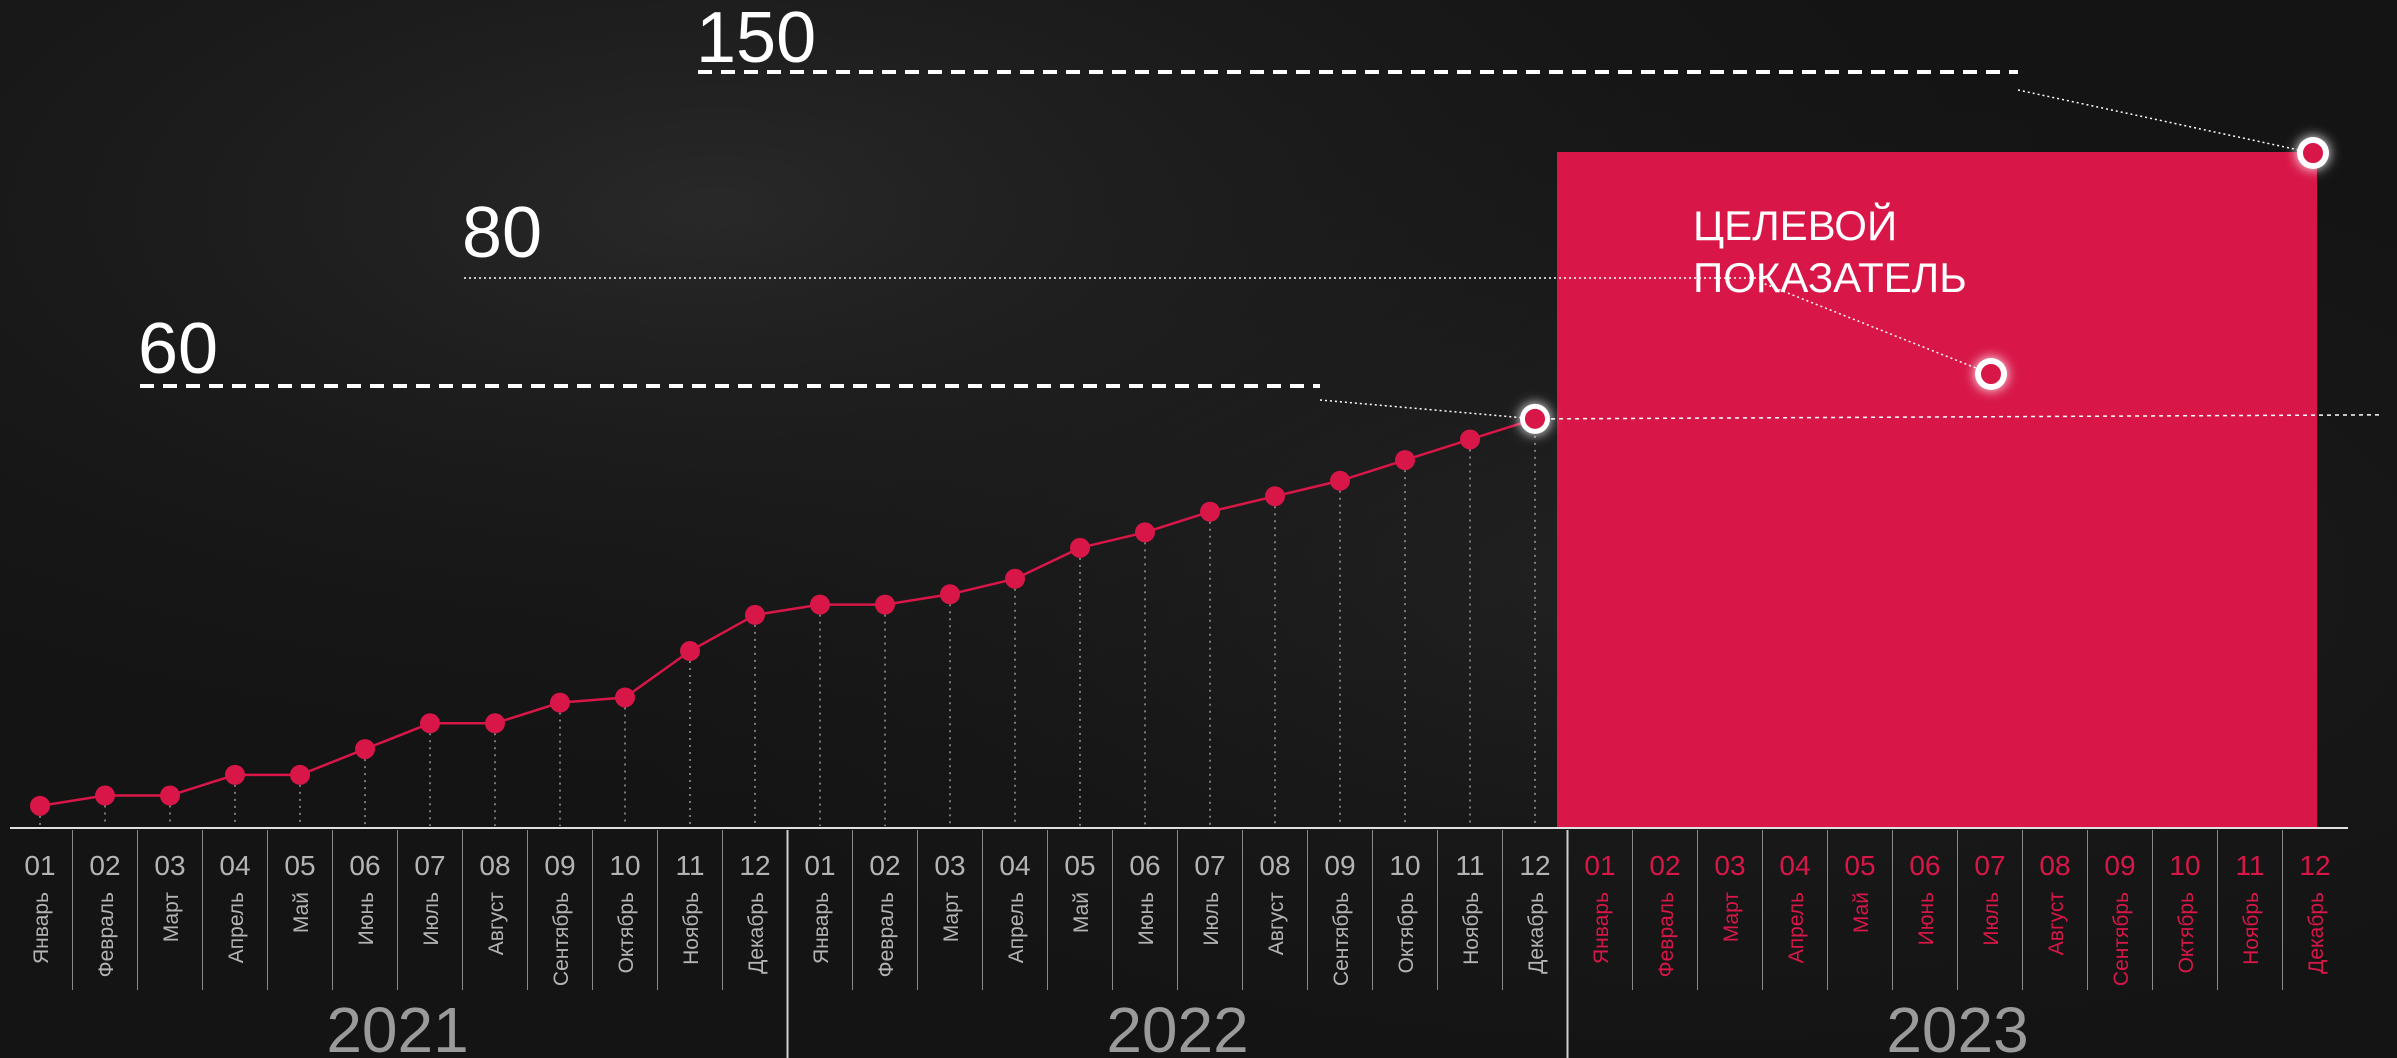 This screenshot has width=2397, height=1058. Describe the element at coordinates (756, 39) in the screenshot. I see `target-value-label: 150` at that location.